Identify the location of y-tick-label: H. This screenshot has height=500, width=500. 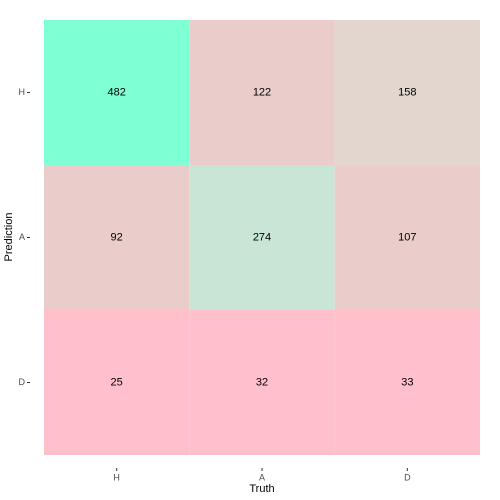
(22, 92).